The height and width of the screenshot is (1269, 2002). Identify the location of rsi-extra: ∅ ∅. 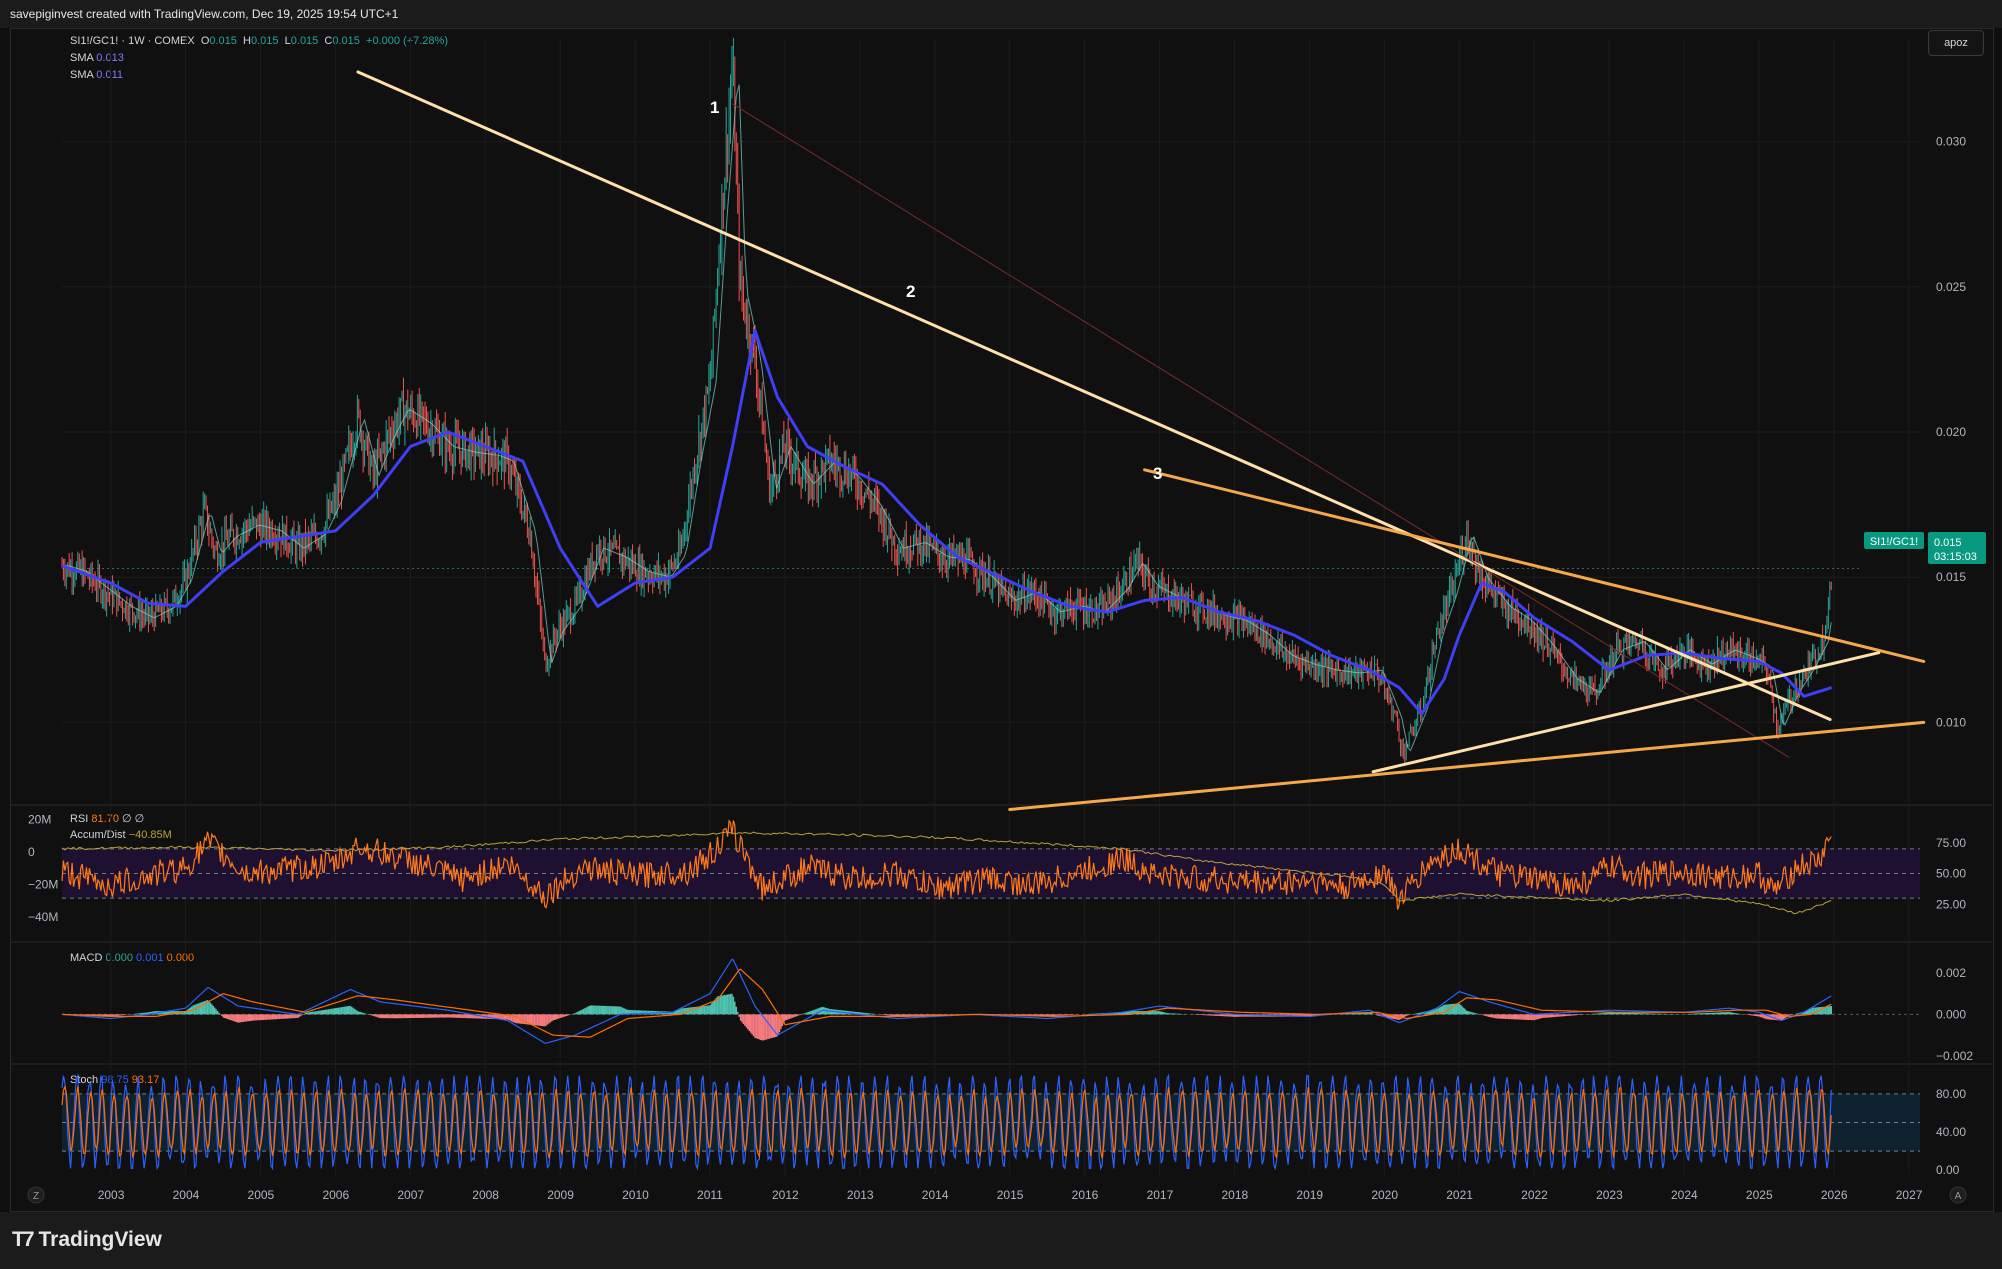
(133, 819).